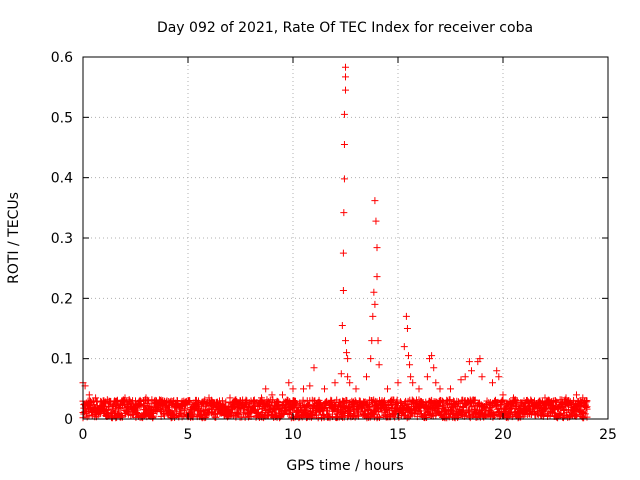 This screenshot has height=480, width=640. What do you see at coordinates (188, 435) in the screenshot?
I see `x-tick-label: 5` at bounding box center [188, 435].